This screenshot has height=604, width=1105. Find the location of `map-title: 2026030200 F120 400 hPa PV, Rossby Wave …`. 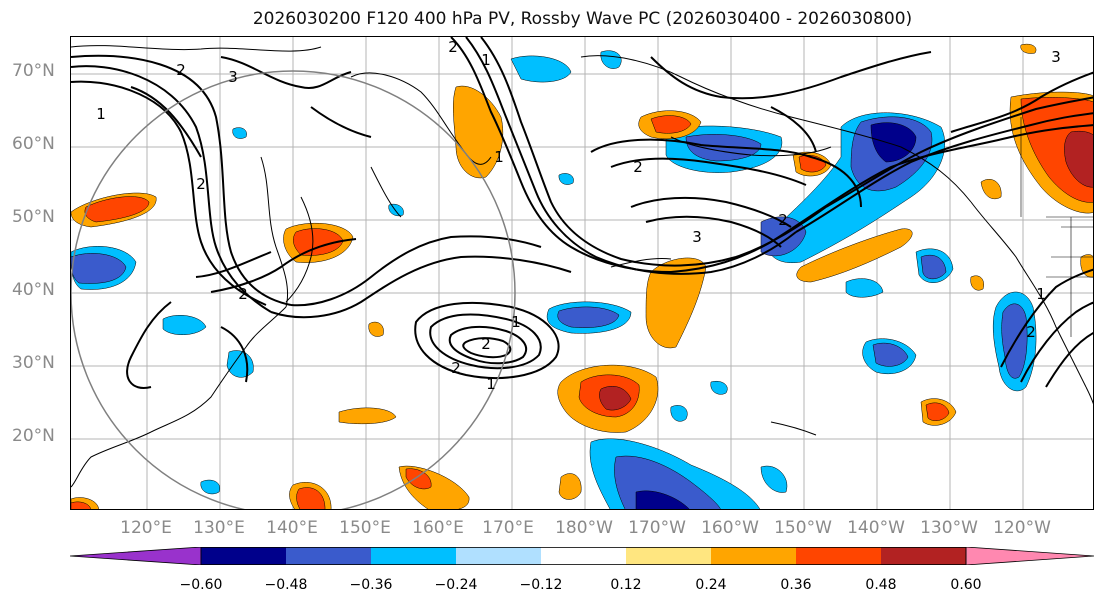

map-title: 2026030200 F120 400 hPa PV, Rossby Wave … is located at coordinates (582, 19).